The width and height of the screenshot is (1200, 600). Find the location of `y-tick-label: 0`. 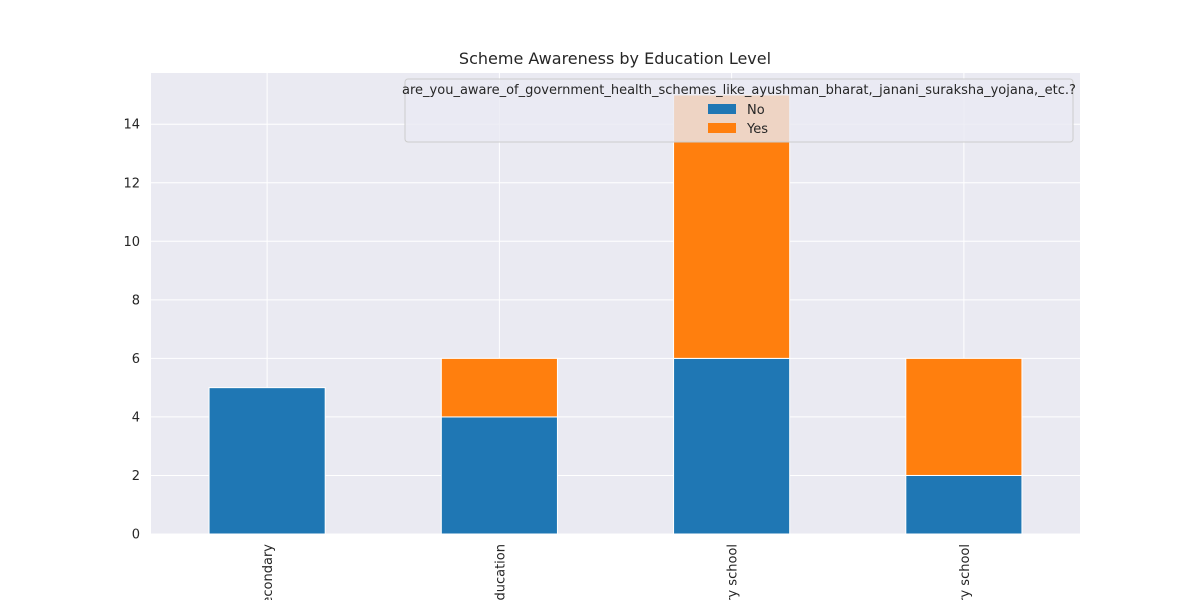

y-tick-label: 0 is located at coordinates (136, 535).